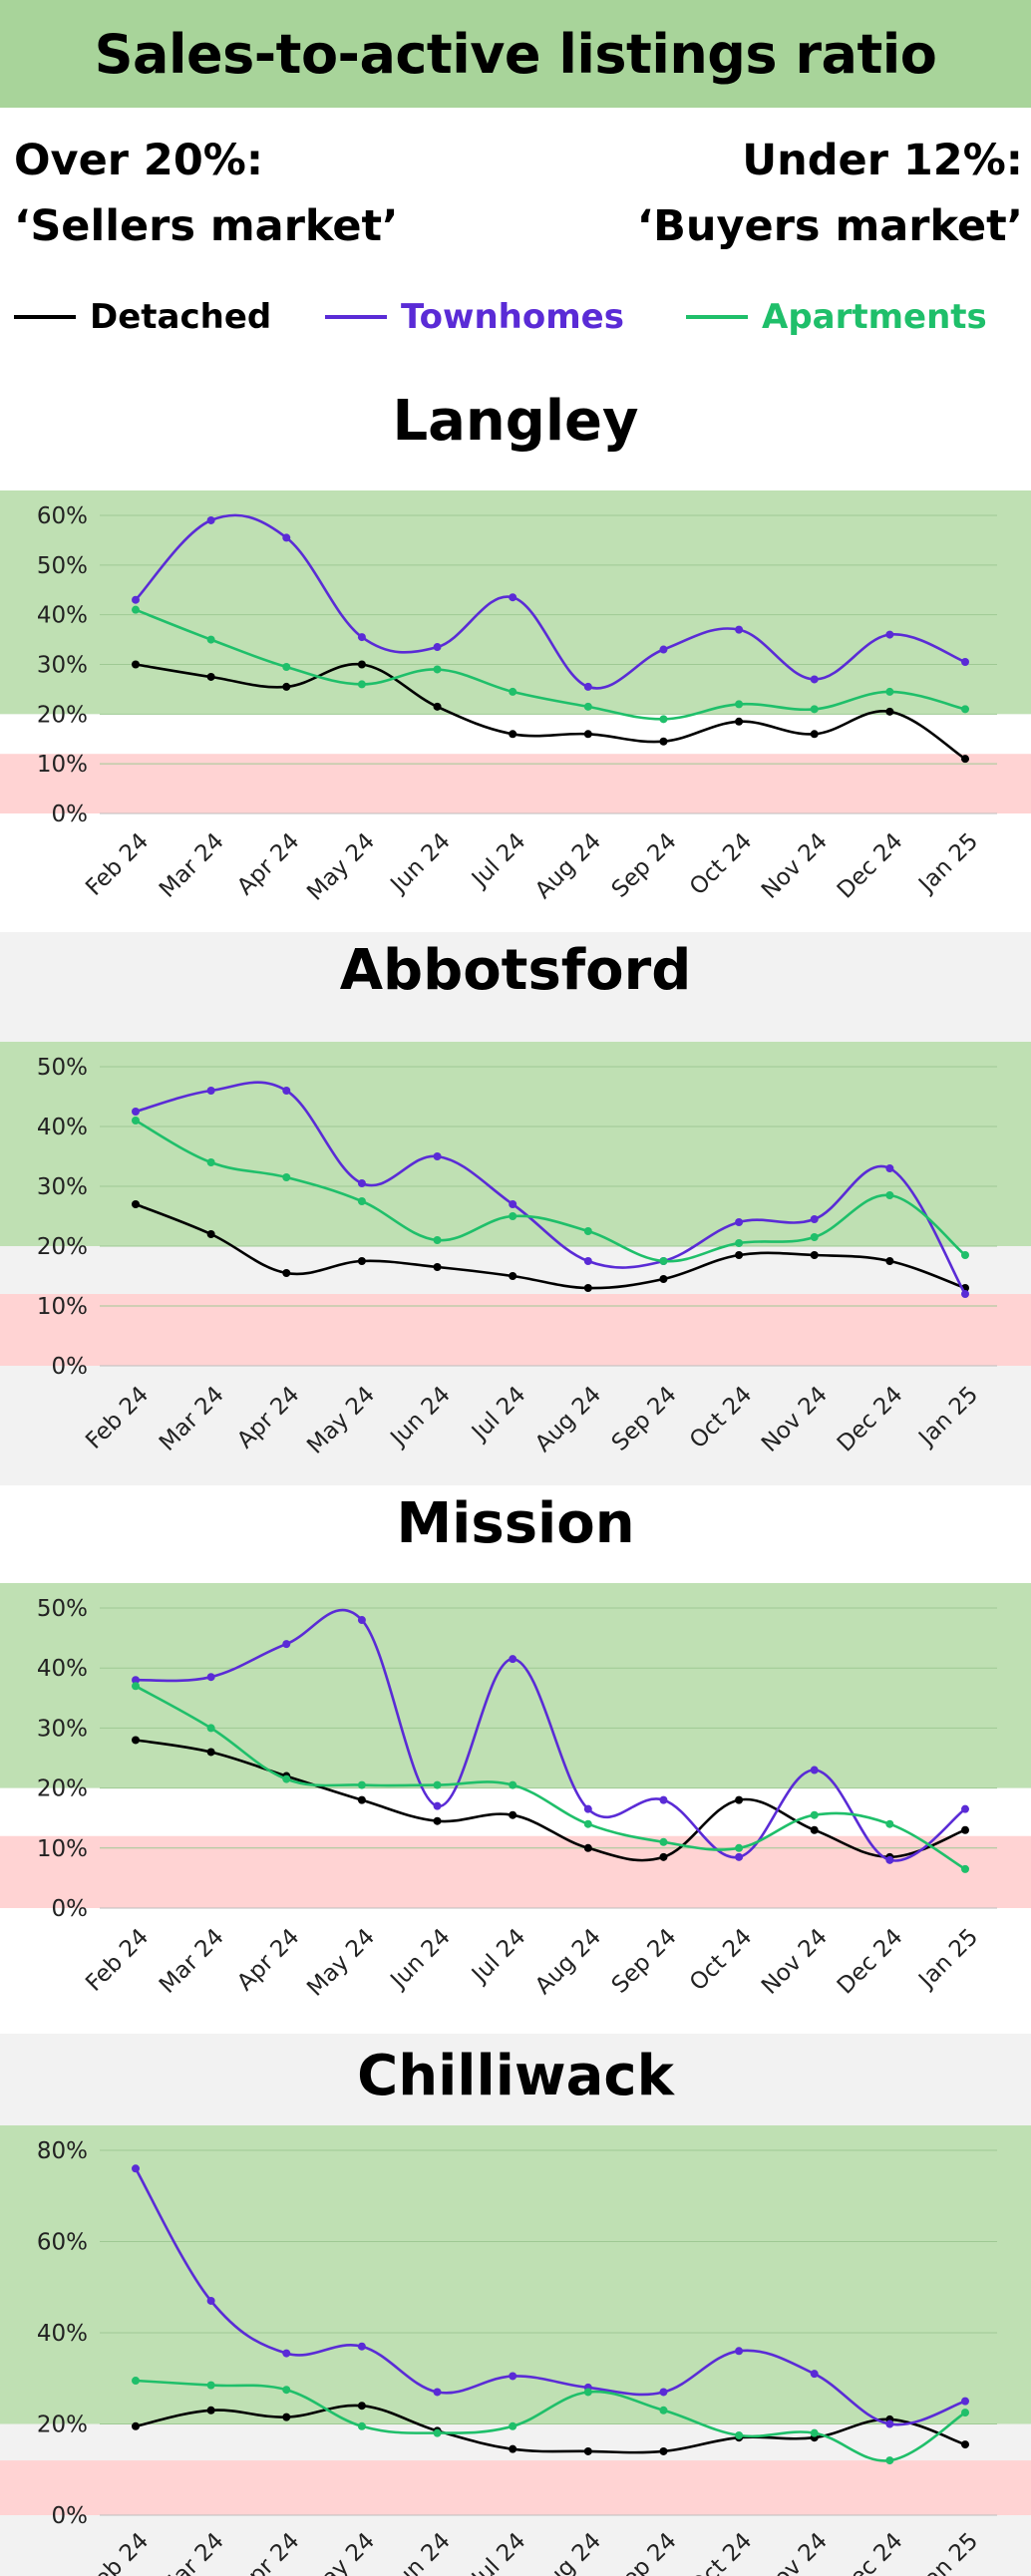 Image resolution: width=1031 pixels, height=2576 pixels. What do you see at coordinates (62, 1609) in the screenshot?
I see `y-tick-label: 50%` at bounding box center [62, 1609].